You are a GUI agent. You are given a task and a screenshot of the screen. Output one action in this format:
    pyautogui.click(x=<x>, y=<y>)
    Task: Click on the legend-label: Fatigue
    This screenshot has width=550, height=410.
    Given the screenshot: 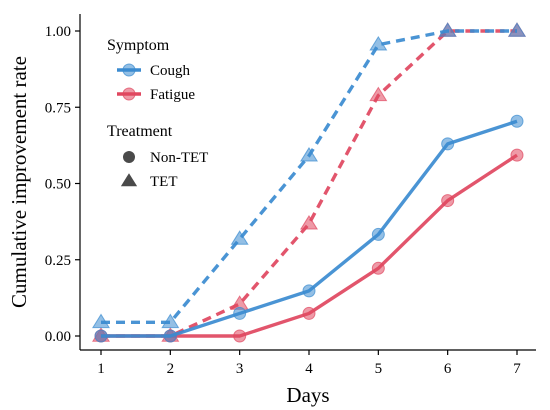 What is the action you would take?
    pyautogui.click(x=172, y=95)
    